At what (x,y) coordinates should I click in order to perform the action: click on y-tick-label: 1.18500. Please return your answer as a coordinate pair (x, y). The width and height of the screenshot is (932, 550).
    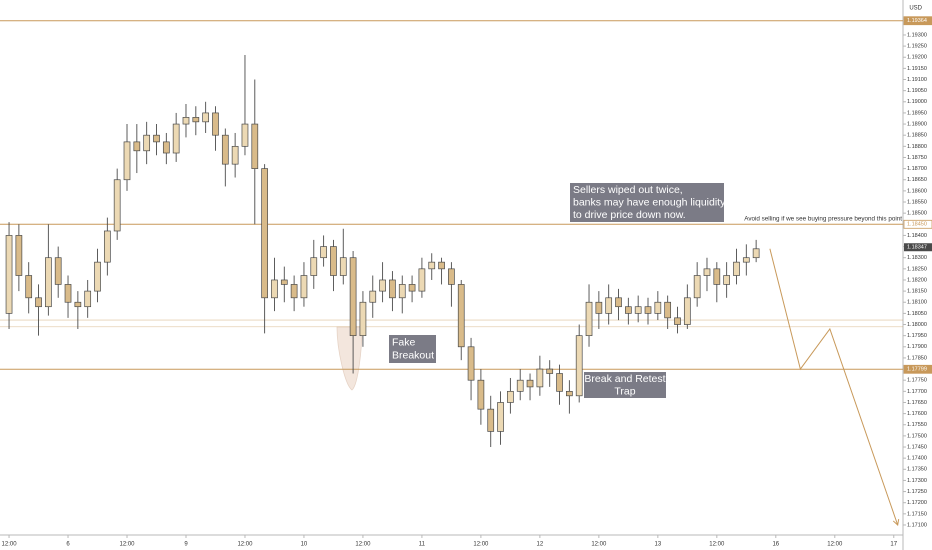
    Looking at the image, I should click on (917, 214).